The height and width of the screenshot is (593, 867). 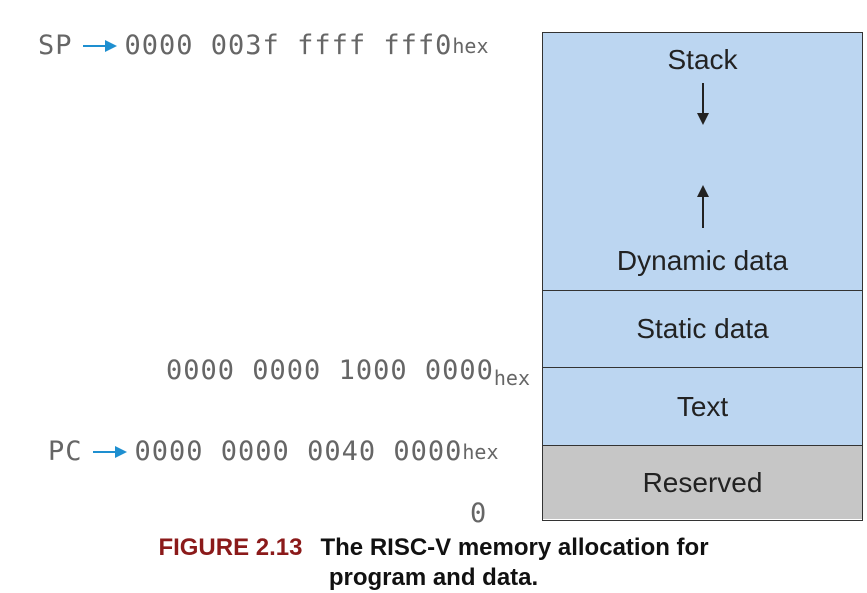 What do you see at coordinates (702, 59) in the screenshot?
I see `stack-label: Stack` at bounding box center [702, 59].